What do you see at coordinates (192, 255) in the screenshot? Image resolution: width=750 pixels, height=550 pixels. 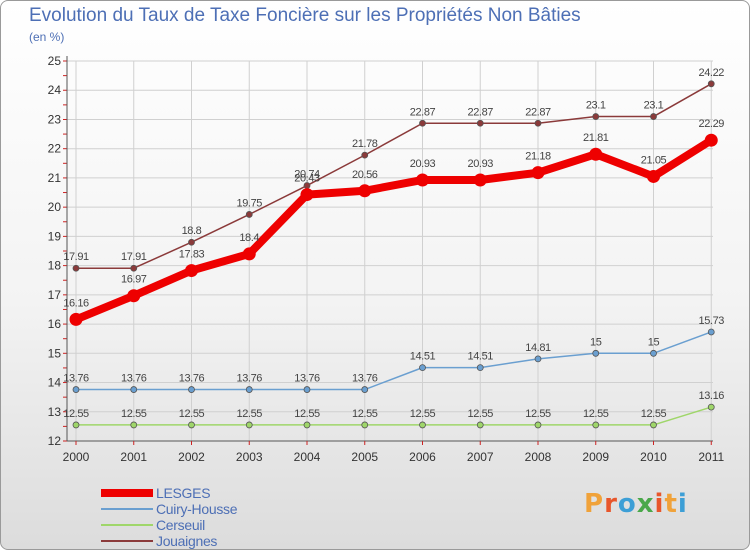 I see `data-label-lesges: 17.83` at bounding box center [192, 255].